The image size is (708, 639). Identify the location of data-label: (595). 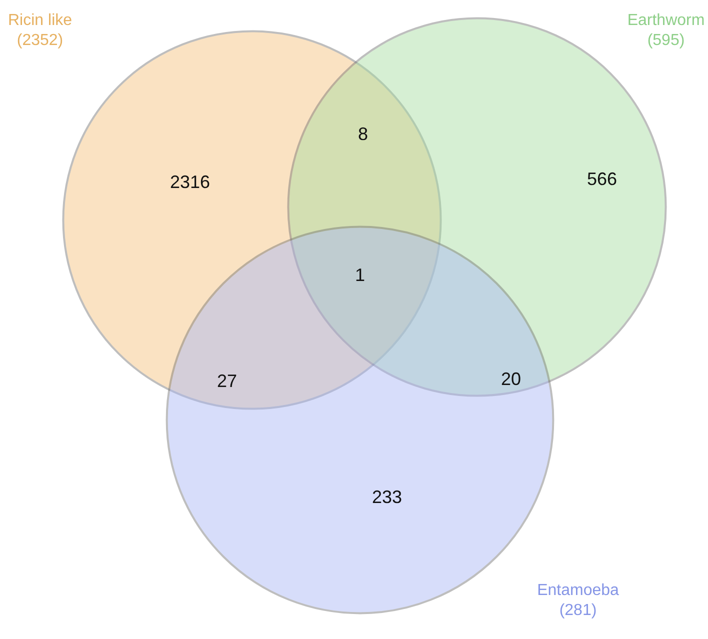
(666, 40).